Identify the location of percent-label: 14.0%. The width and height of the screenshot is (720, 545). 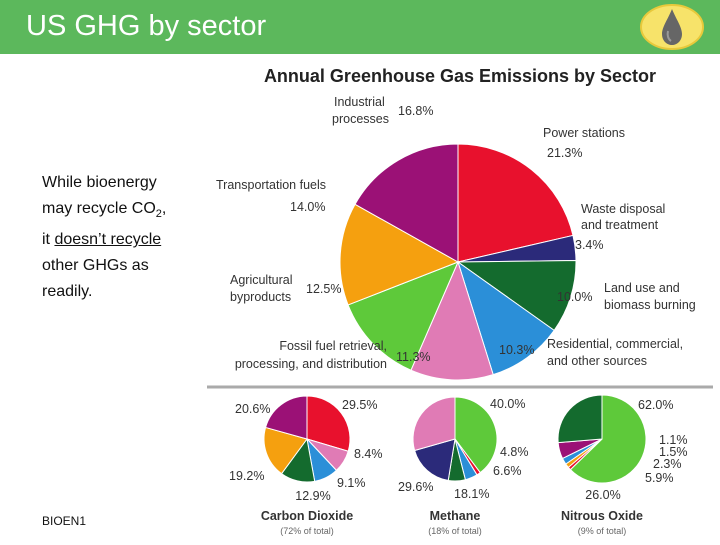
(307, 207).